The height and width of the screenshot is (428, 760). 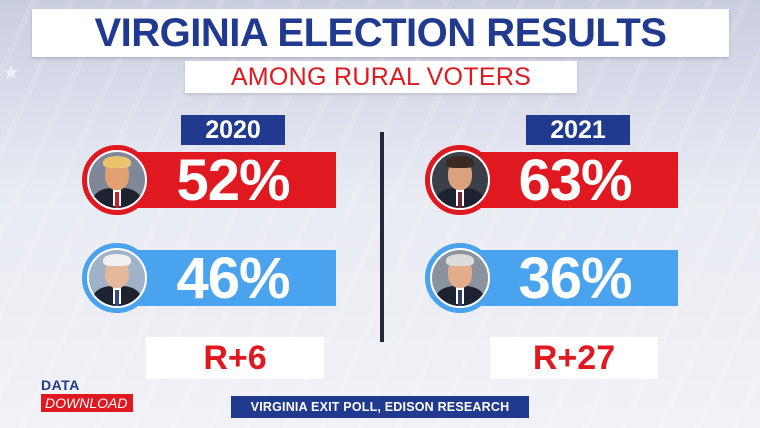 What do you see at coordinates (574, 358) in the screenshot?
I see `margin-badge-2021: R+27` at bounding box center [574, 358].